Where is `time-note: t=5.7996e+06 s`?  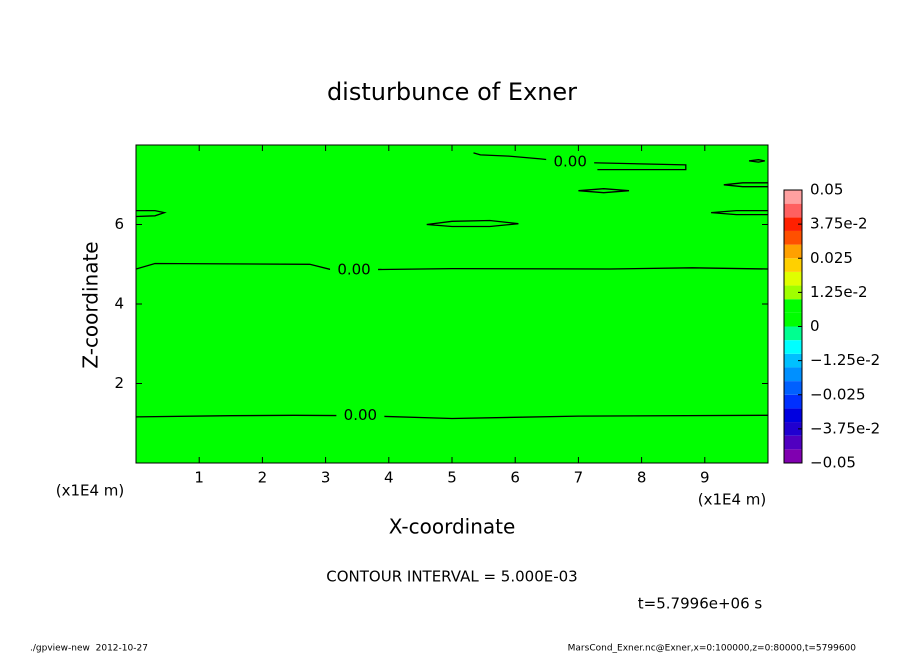 time-note: t=5.7996e+06 s is located at coordinates (700, 604).